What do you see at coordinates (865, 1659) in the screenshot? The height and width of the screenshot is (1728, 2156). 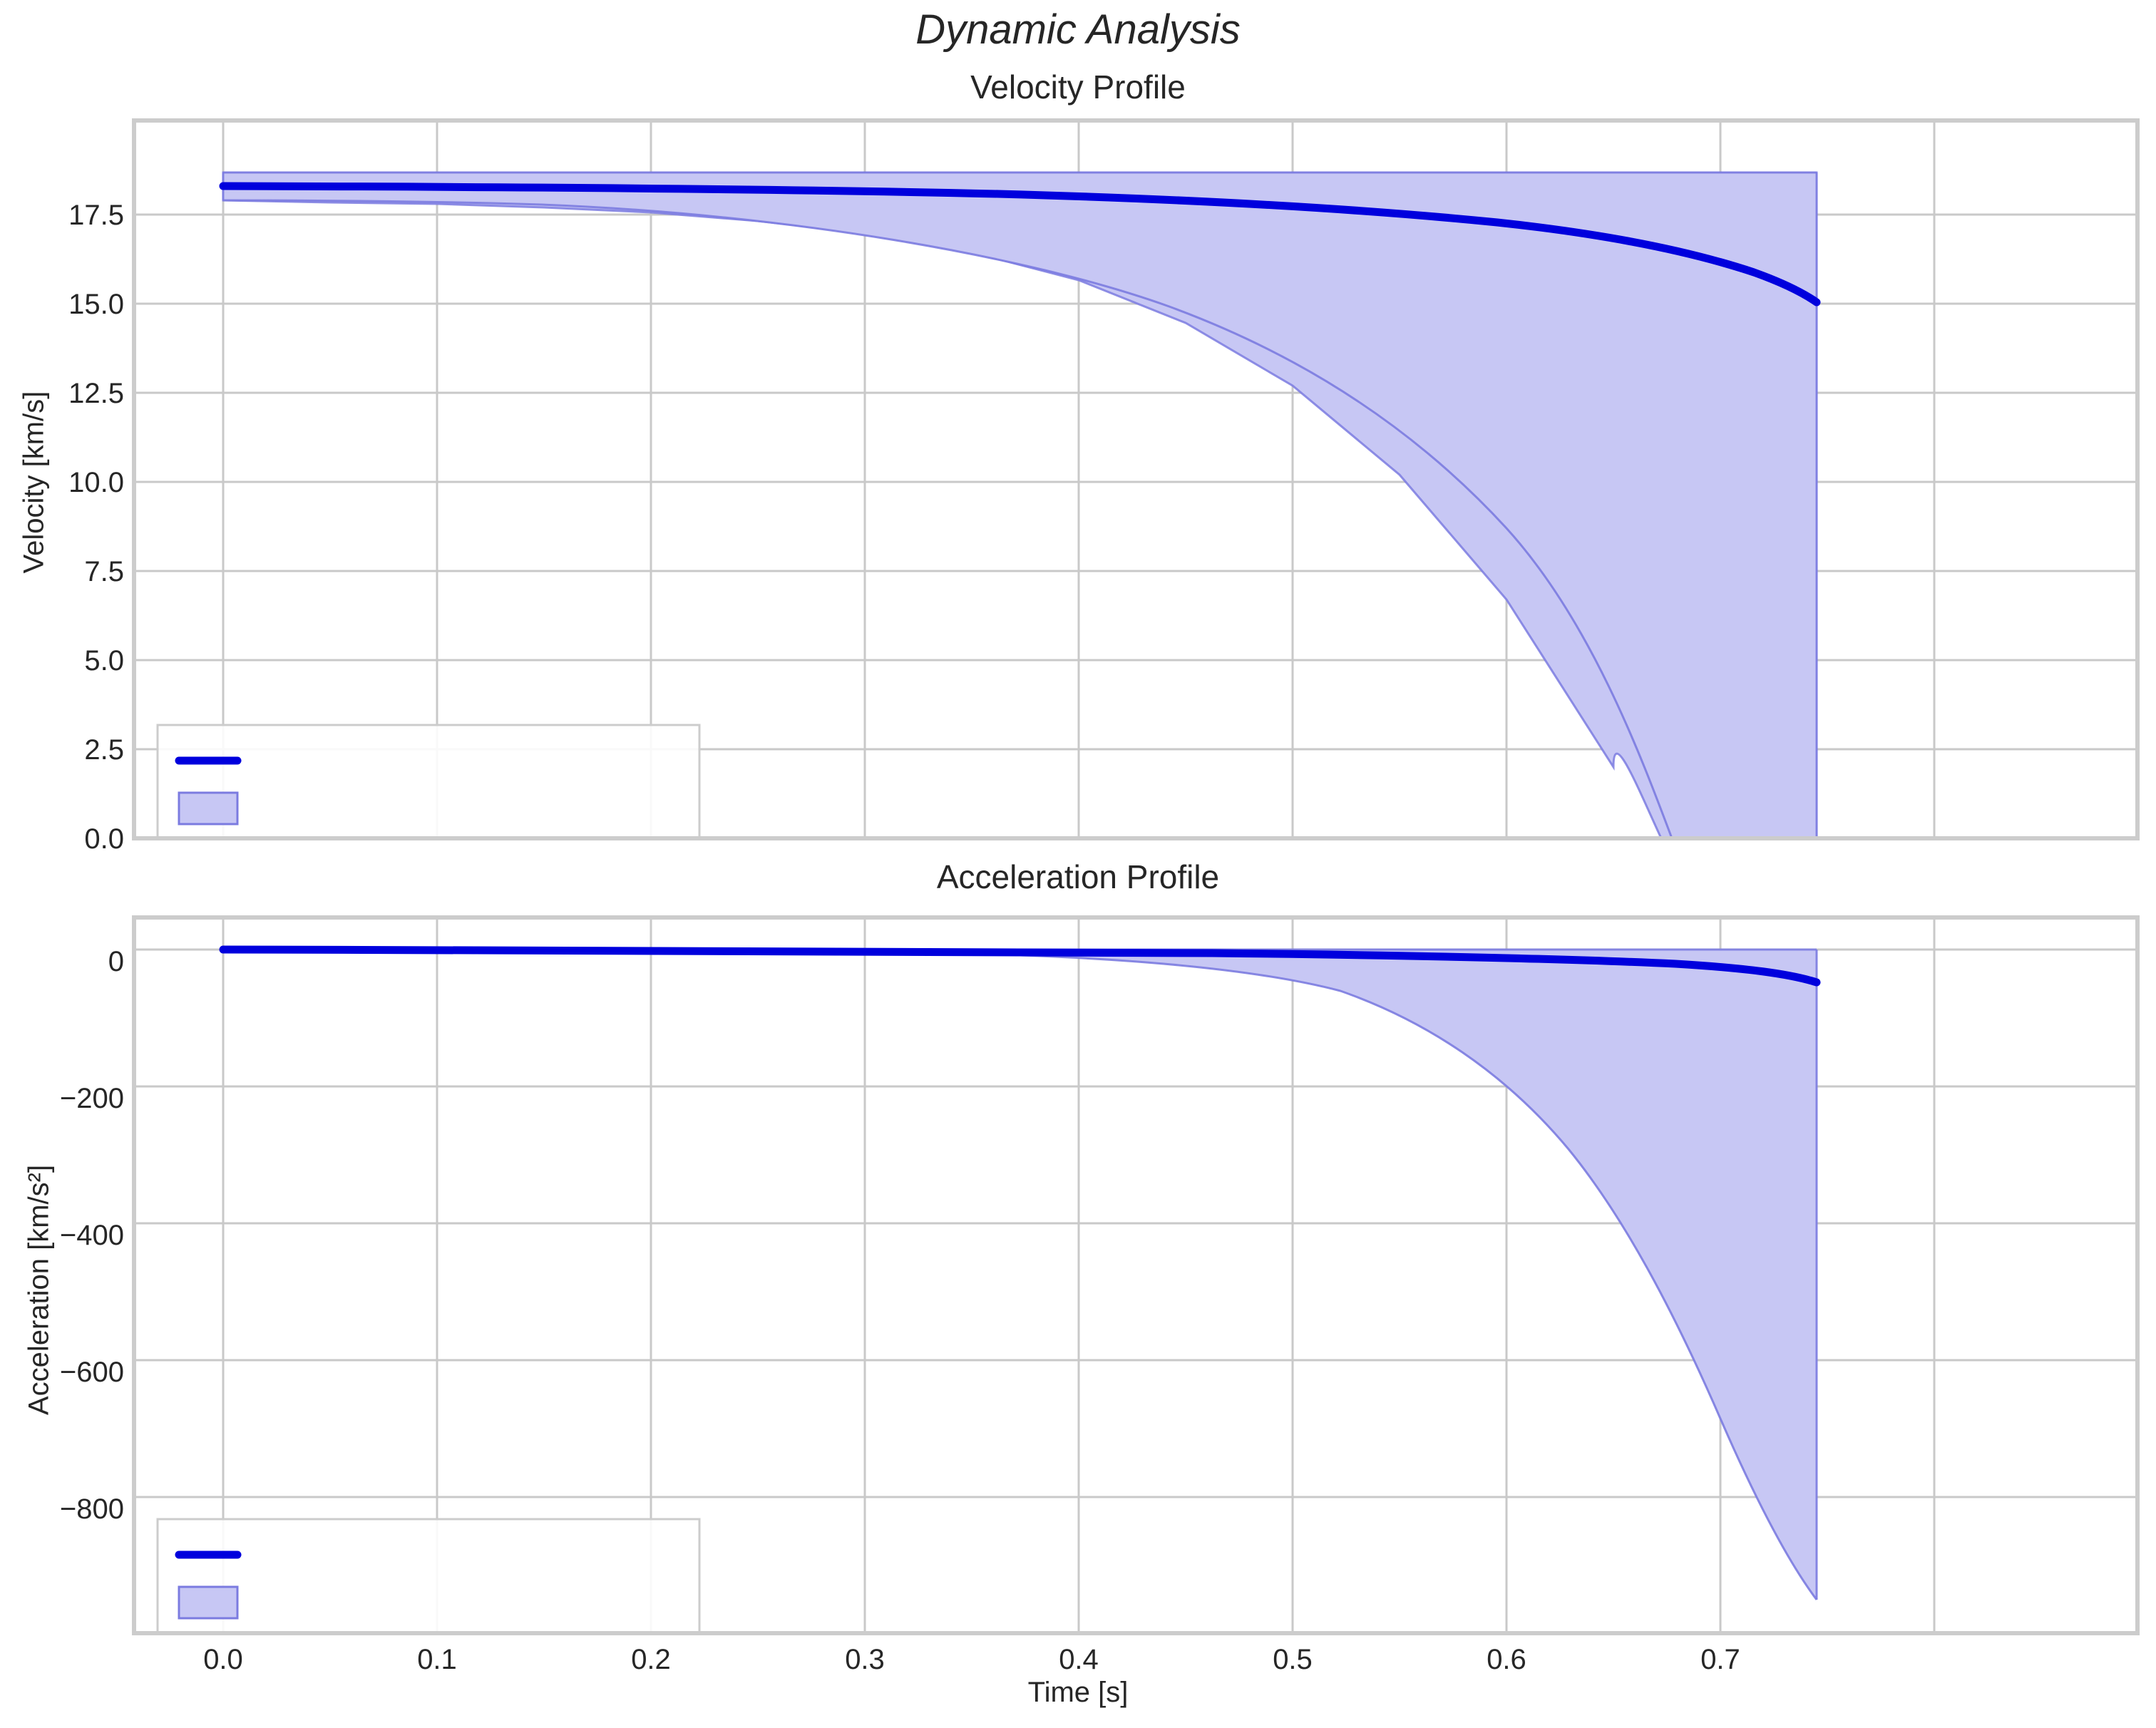 I see `xtick-3: 0.3` at bounding box center [865, 1659].